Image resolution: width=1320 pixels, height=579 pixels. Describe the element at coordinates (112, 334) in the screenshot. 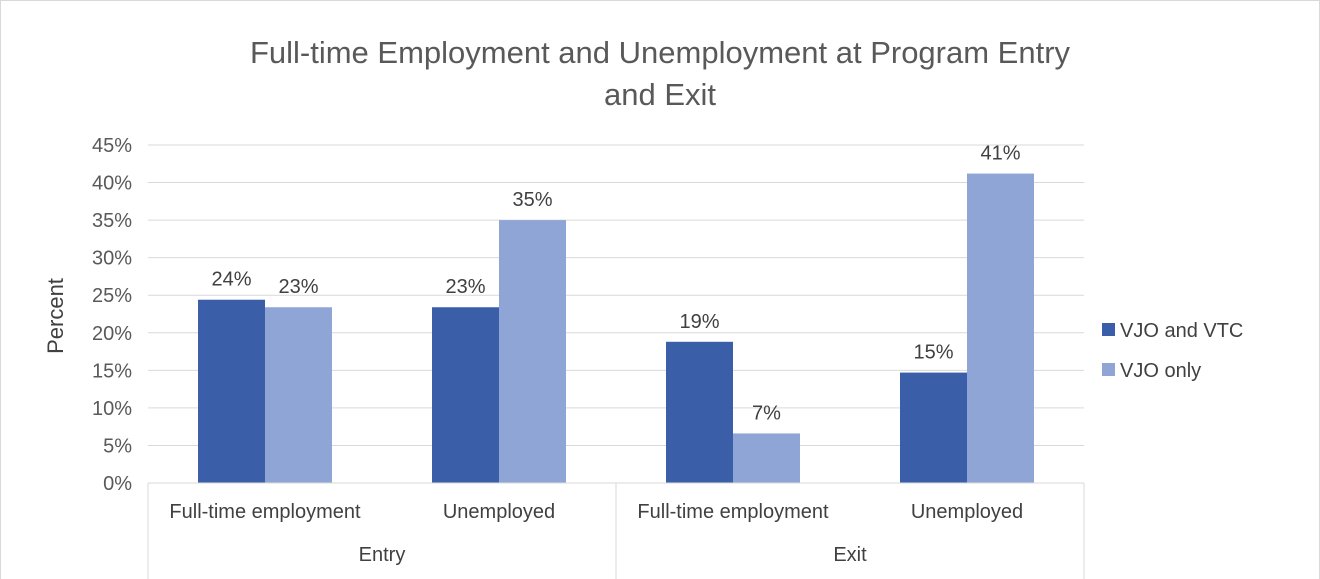

I see `y-tick-label: 20%` at that location.